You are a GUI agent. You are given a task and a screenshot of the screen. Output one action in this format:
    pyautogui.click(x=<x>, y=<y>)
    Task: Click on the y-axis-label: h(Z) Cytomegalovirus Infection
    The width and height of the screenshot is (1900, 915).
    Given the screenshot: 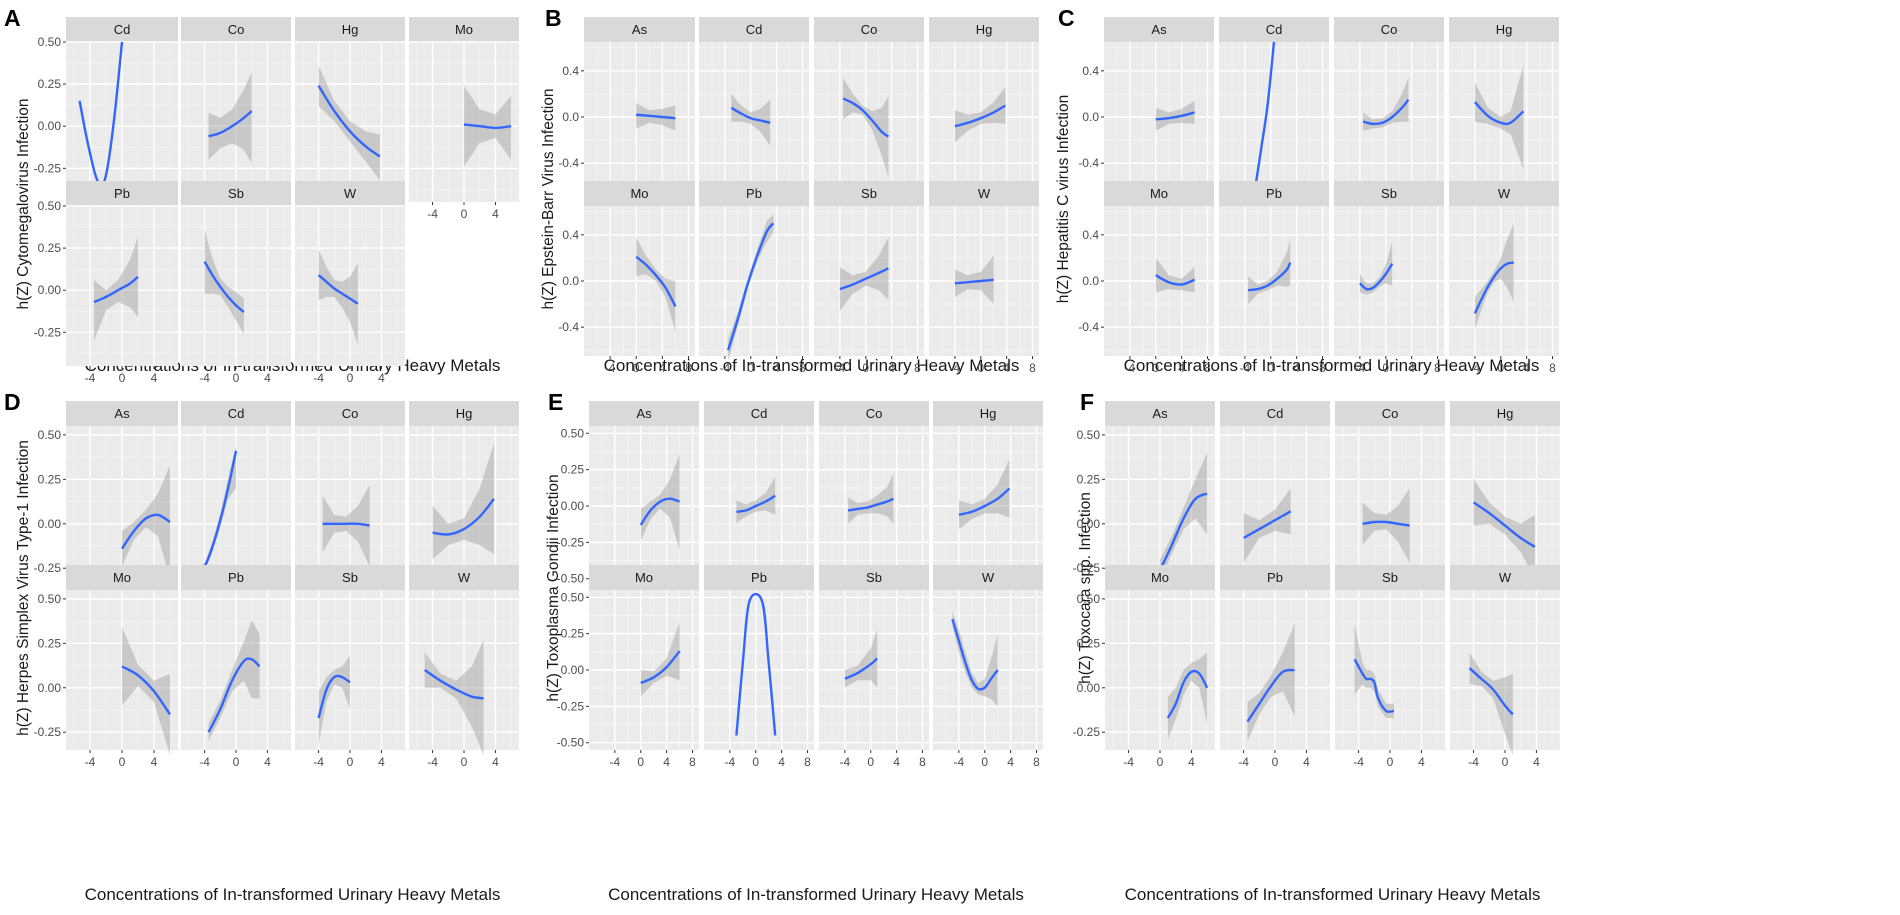 What is the action you would take?
    pyautogui.click(x=23, y=203)
    